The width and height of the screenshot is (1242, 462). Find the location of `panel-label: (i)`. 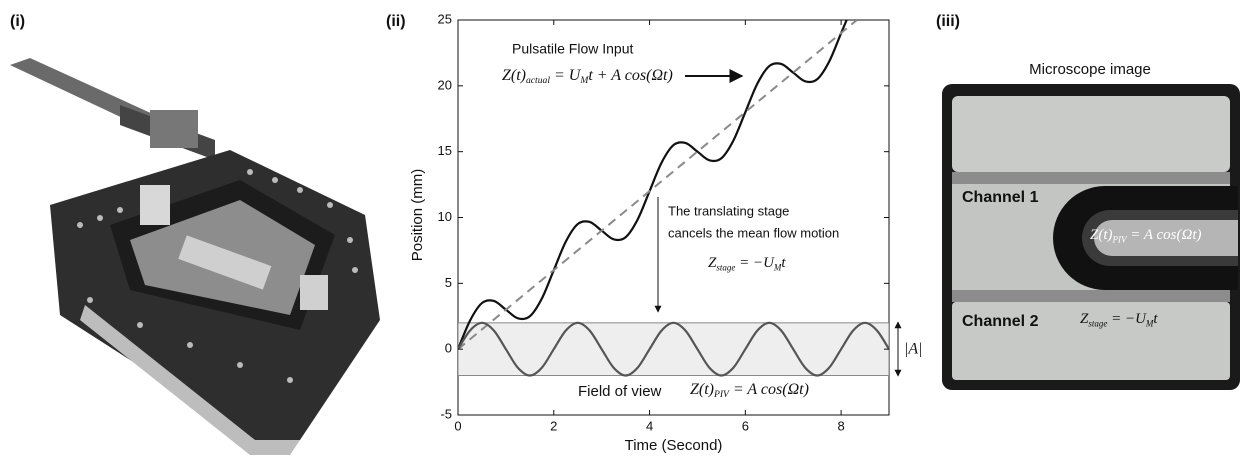

panel-label: (i) is located at coordinates (17, 21).